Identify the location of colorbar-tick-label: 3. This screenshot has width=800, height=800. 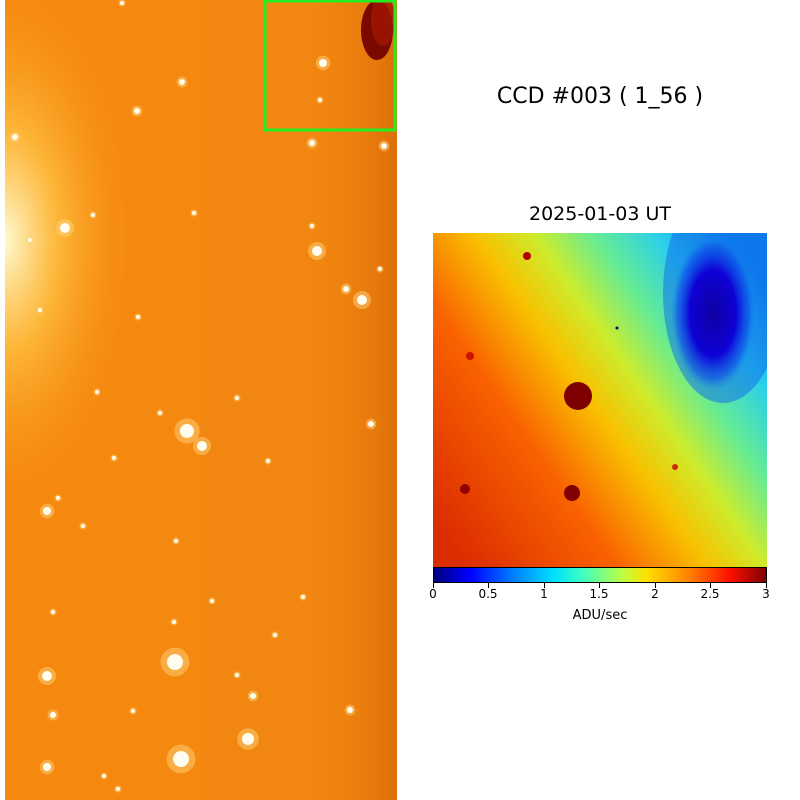
(766, 594).